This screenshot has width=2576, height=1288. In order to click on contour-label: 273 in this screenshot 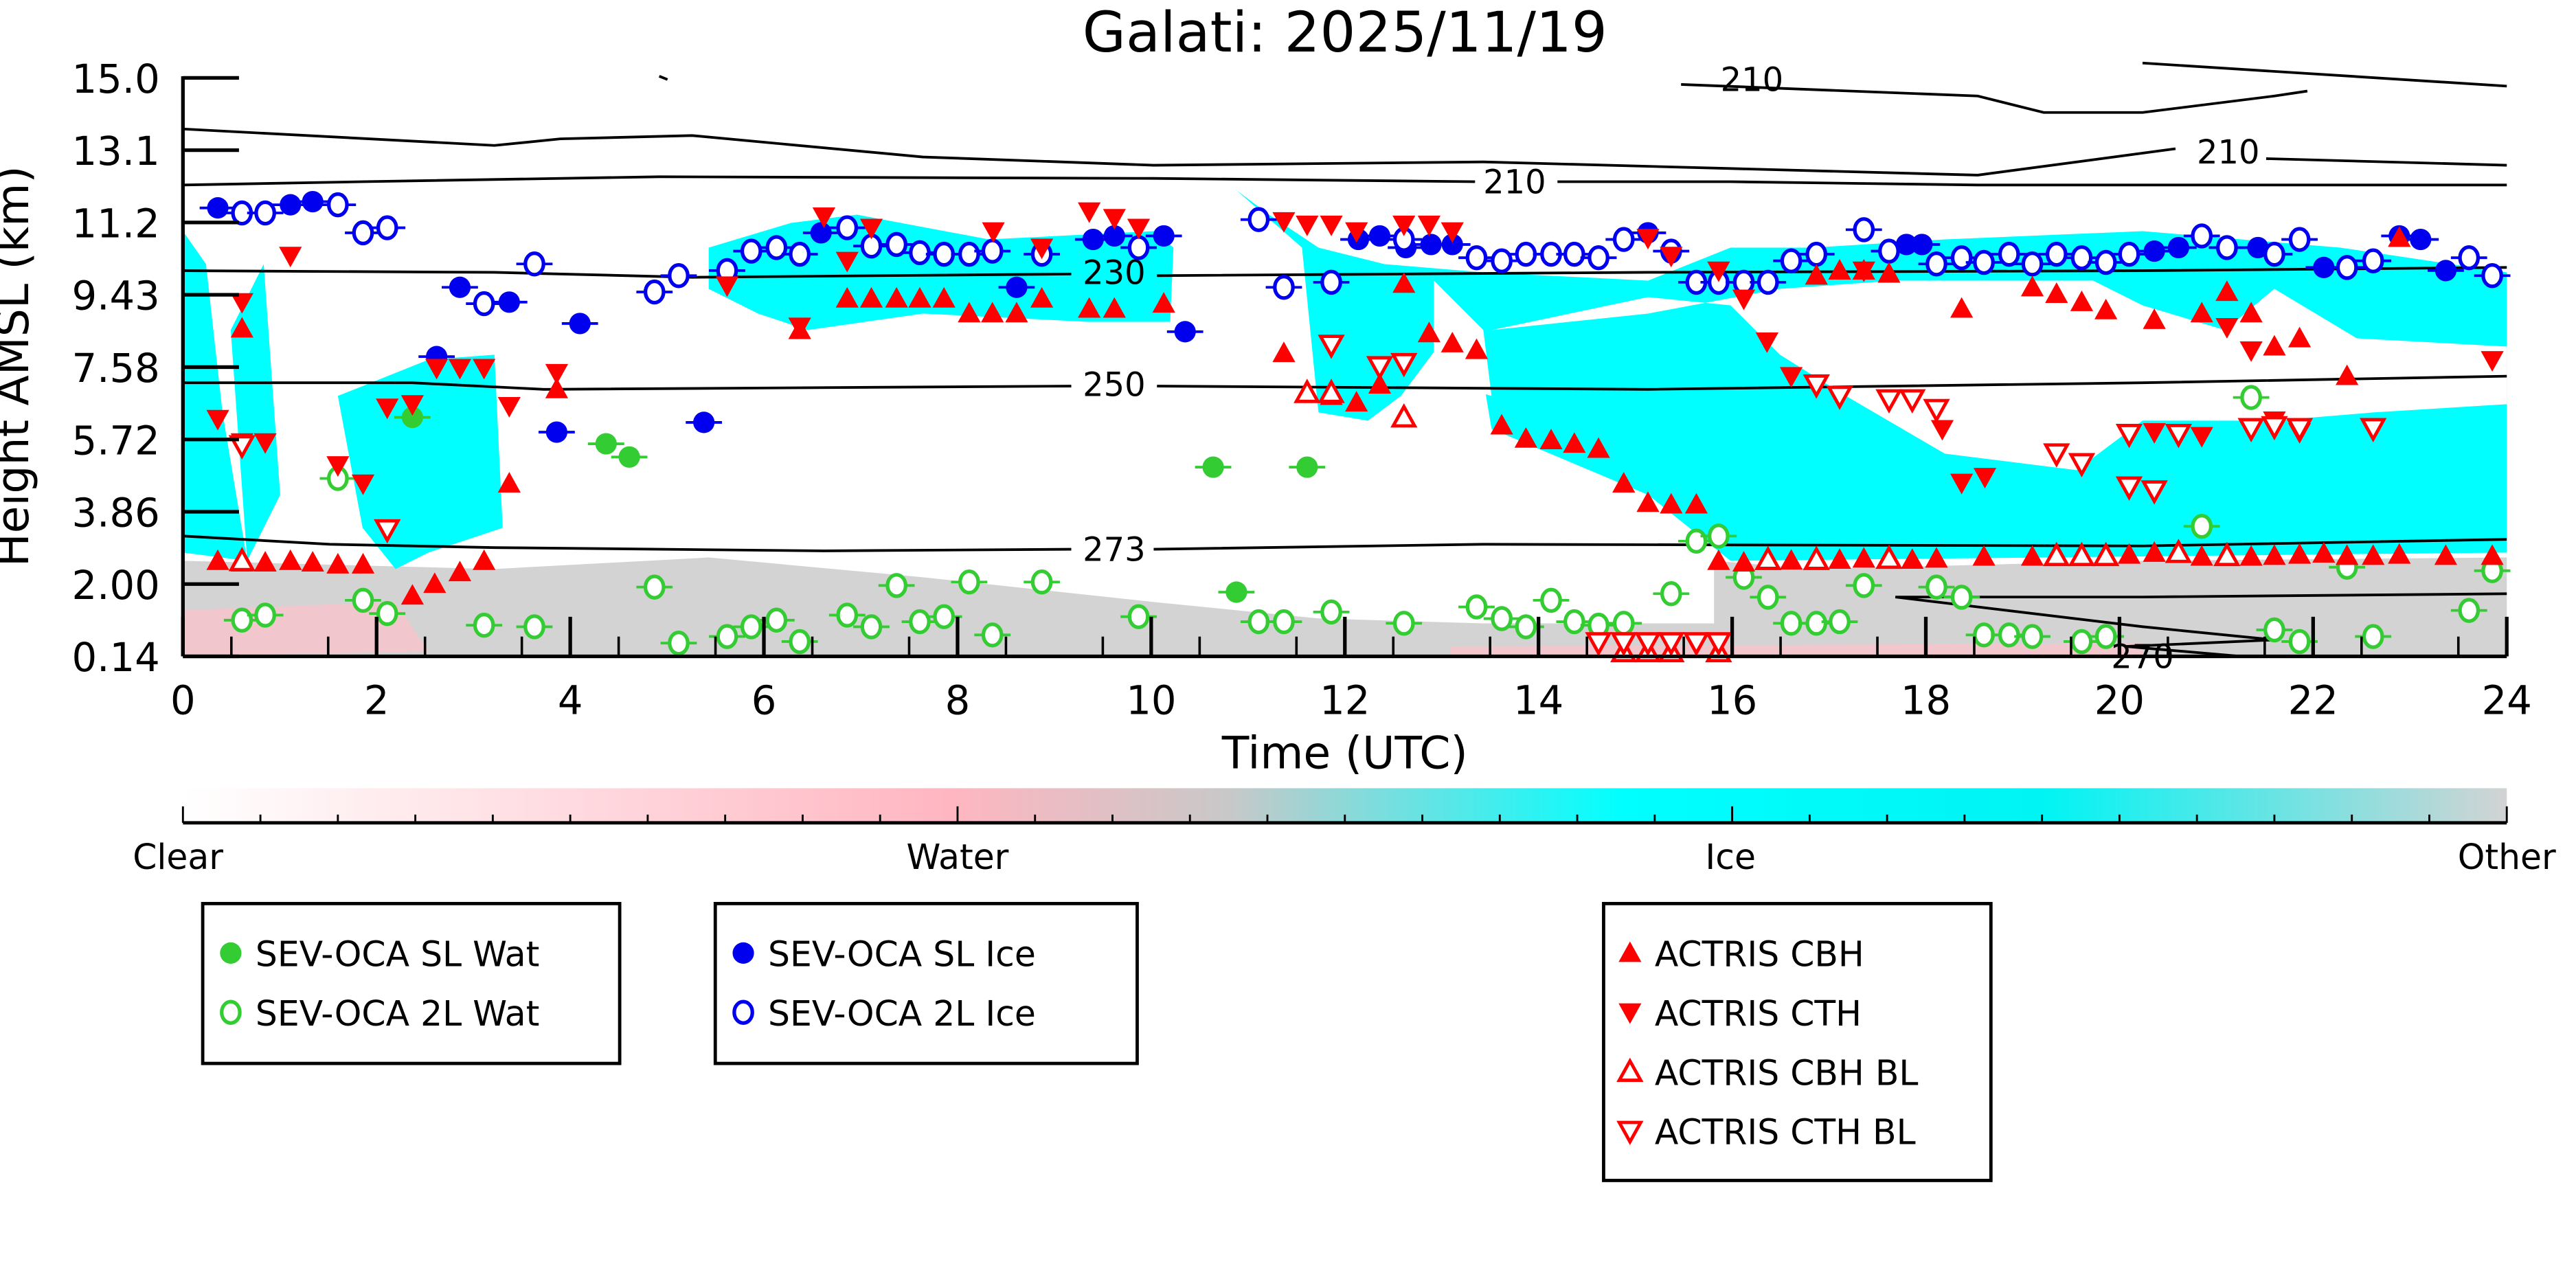, I will do `click(1114, 549)`.